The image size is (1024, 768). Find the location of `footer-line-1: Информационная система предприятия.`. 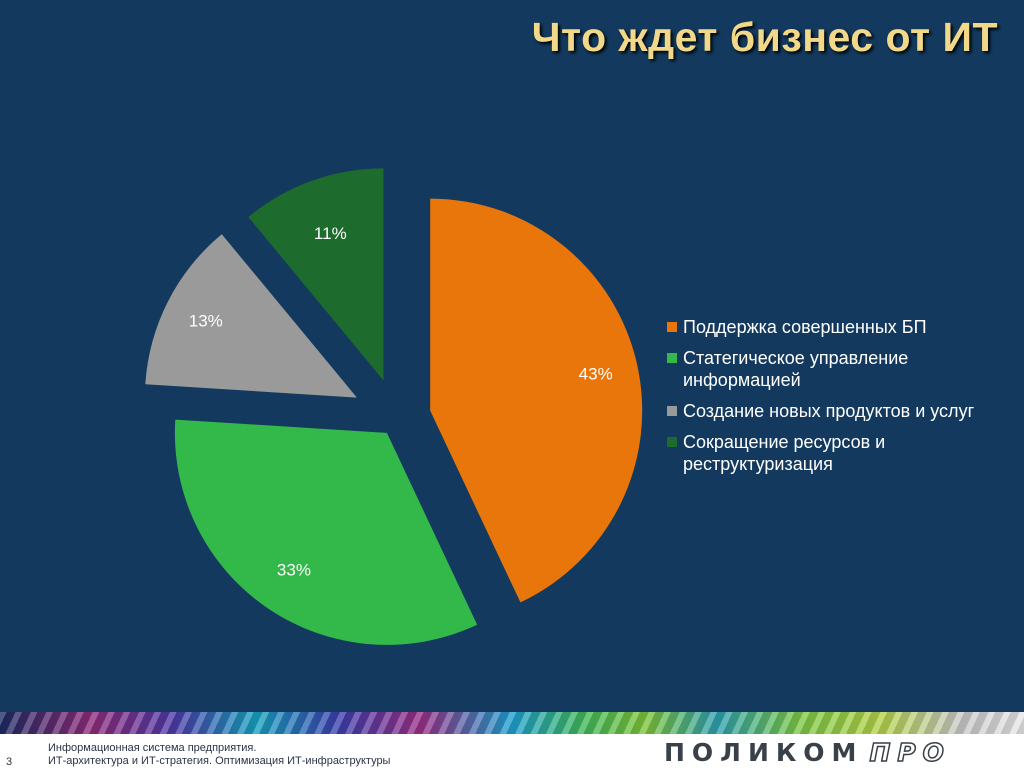

footer-line-1: Информационная система предприятия. is located at coordinates (152, 748).